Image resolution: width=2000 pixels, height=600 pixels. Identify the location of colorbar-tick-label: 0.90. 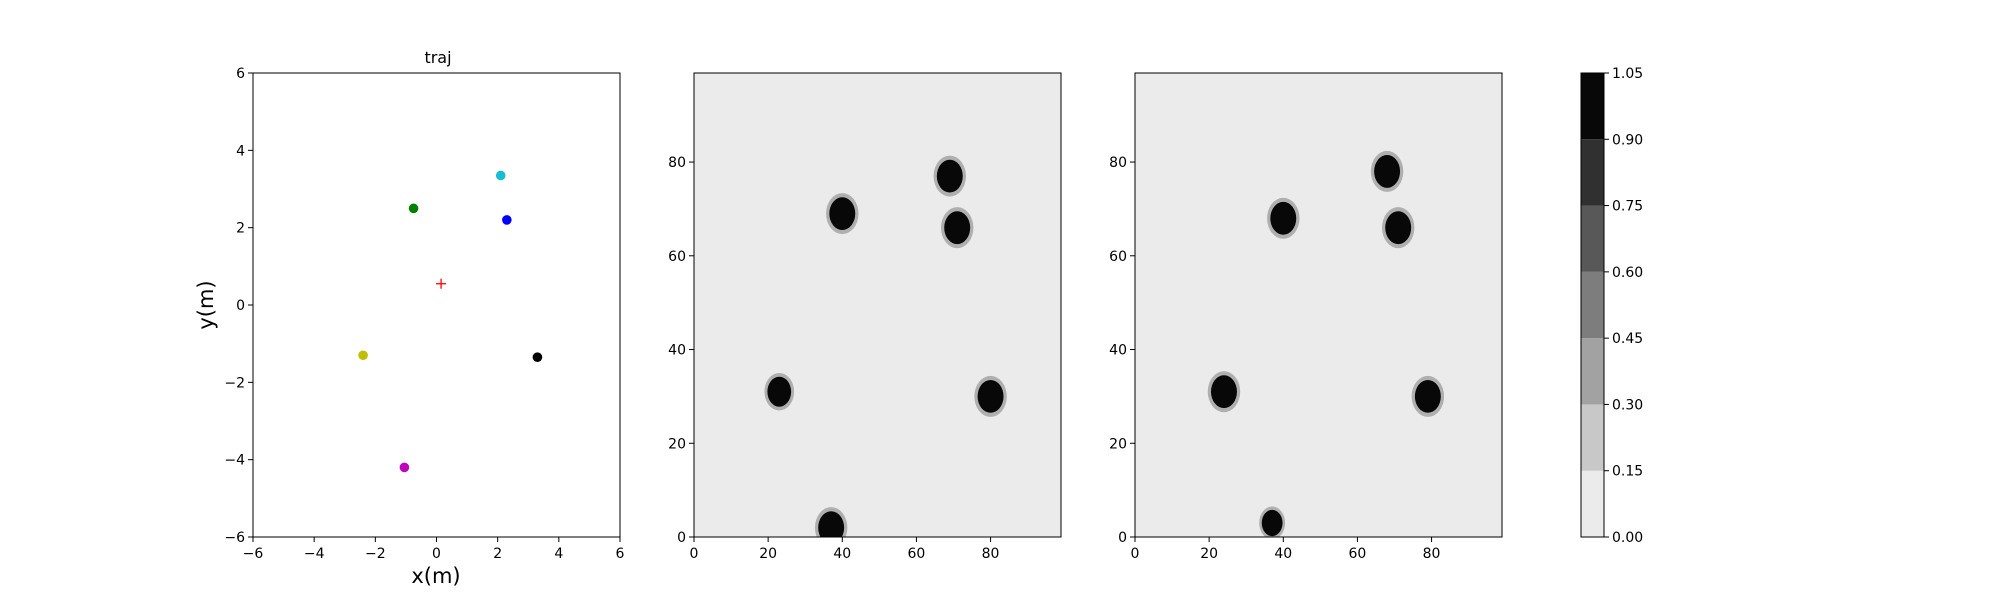
(1627, 140).